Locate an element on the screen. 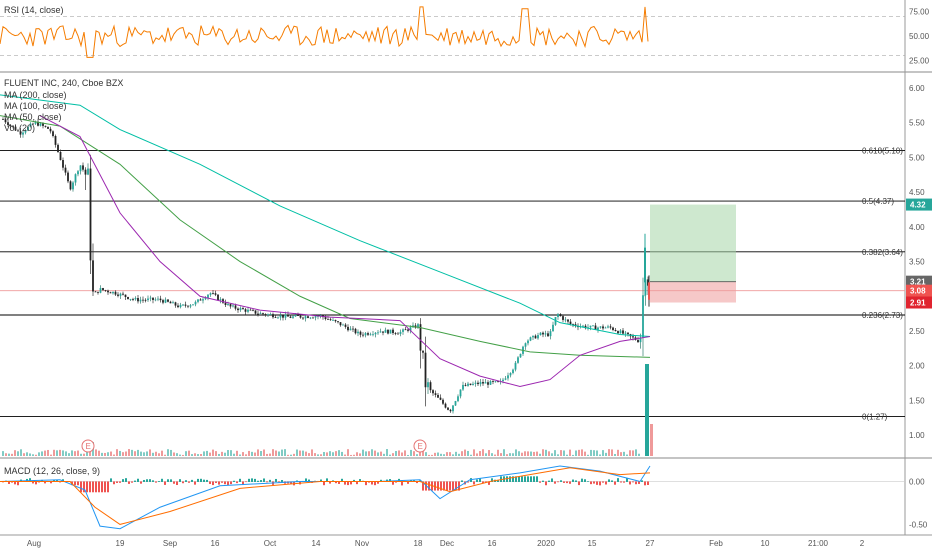  time-axis-label: 16 is located at coordinates (215, 543).